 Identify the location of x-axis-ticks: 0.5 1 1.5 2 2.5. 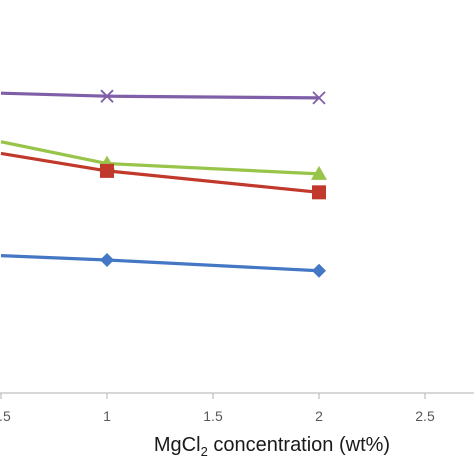
(217, 408).